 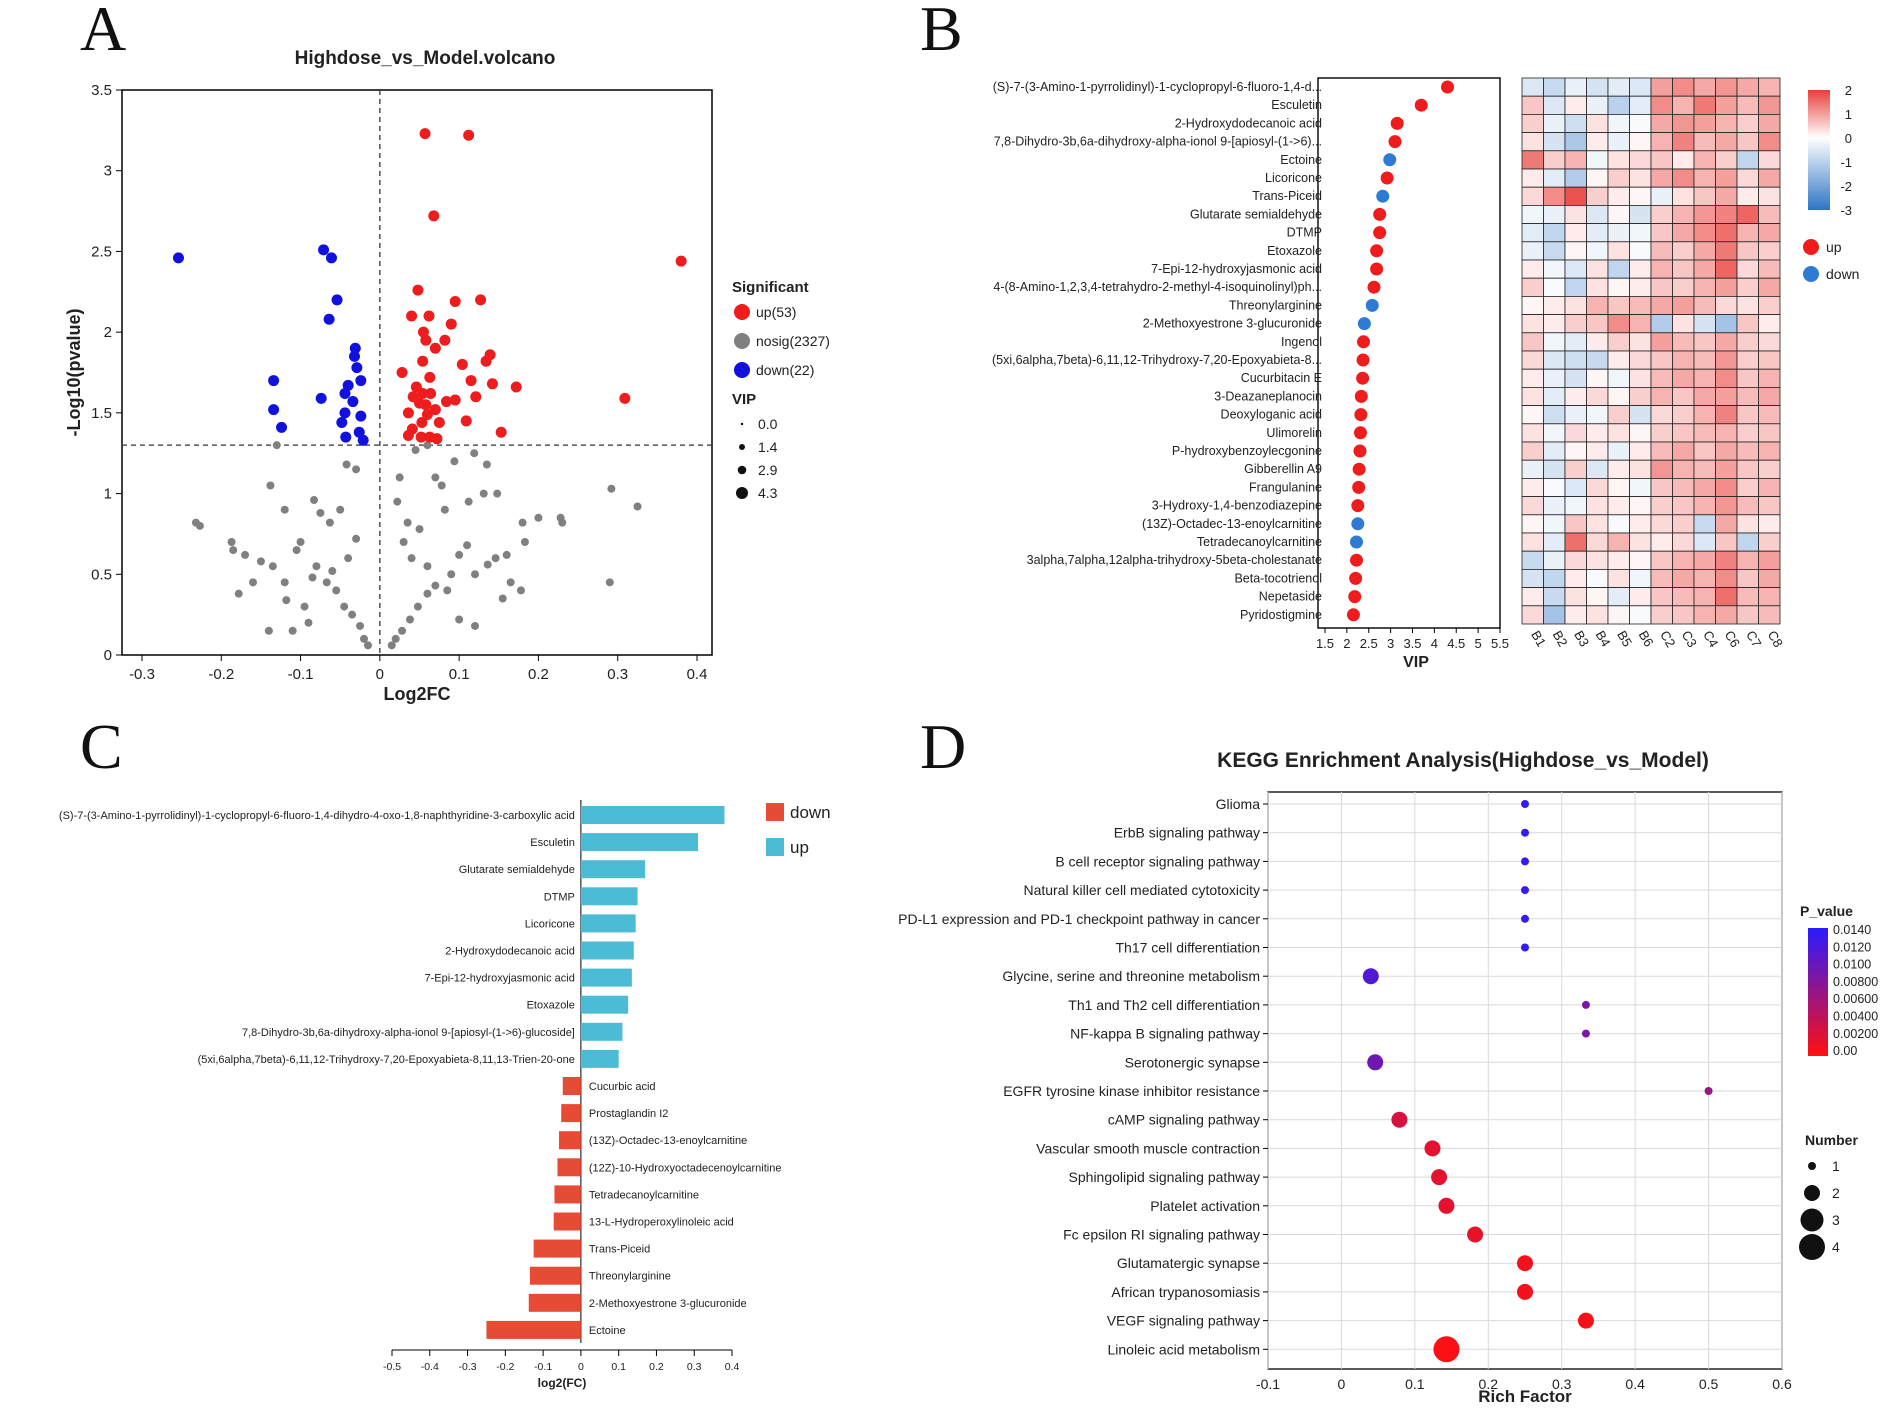 What do you see at coordinates (617, 674) in the screenshot?
I see `x-tick-label: 0.3` at bounding box center [617, 674].